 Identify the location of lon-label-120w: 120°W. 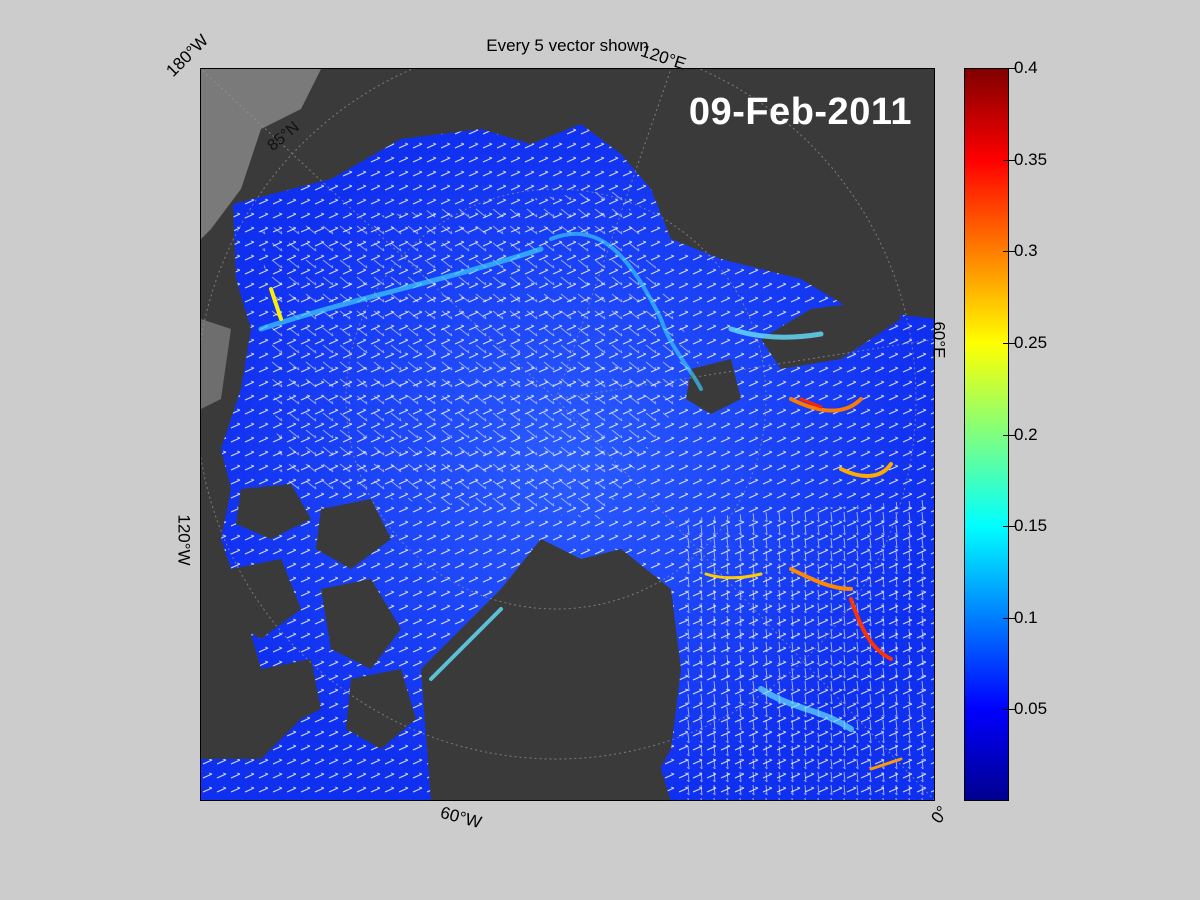
(184, 540).